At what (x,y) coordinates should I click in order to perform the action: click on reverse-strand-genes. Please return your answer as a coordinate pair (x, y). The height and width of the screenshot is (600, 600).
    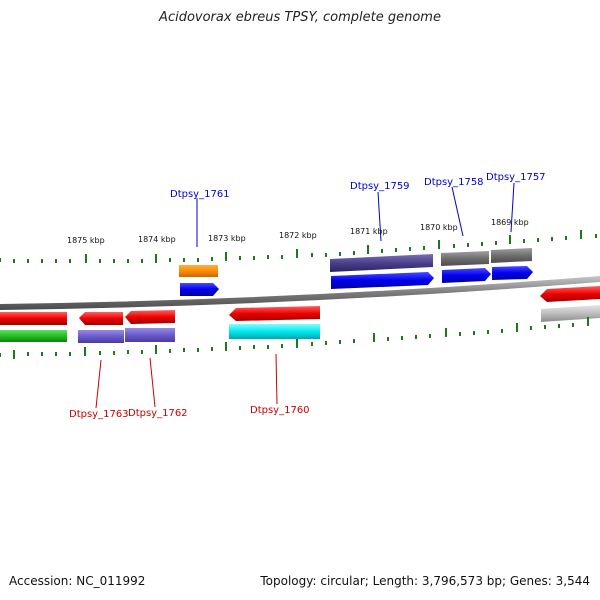
    Looking at the image, I should click on (300, 314).